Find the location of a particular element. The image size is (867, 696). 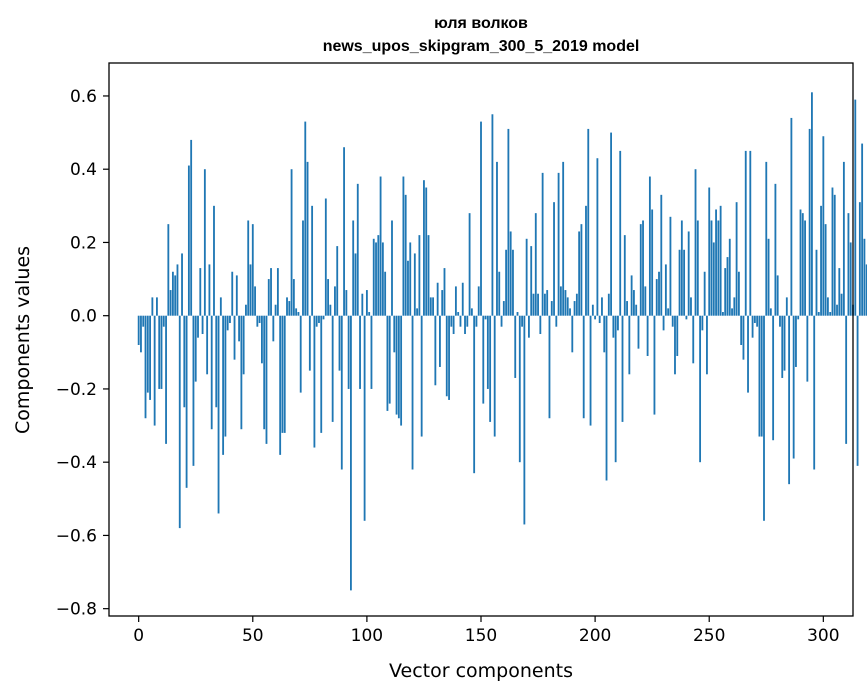

y-tick-label: −0.6 is located at coordinates (76, 536).